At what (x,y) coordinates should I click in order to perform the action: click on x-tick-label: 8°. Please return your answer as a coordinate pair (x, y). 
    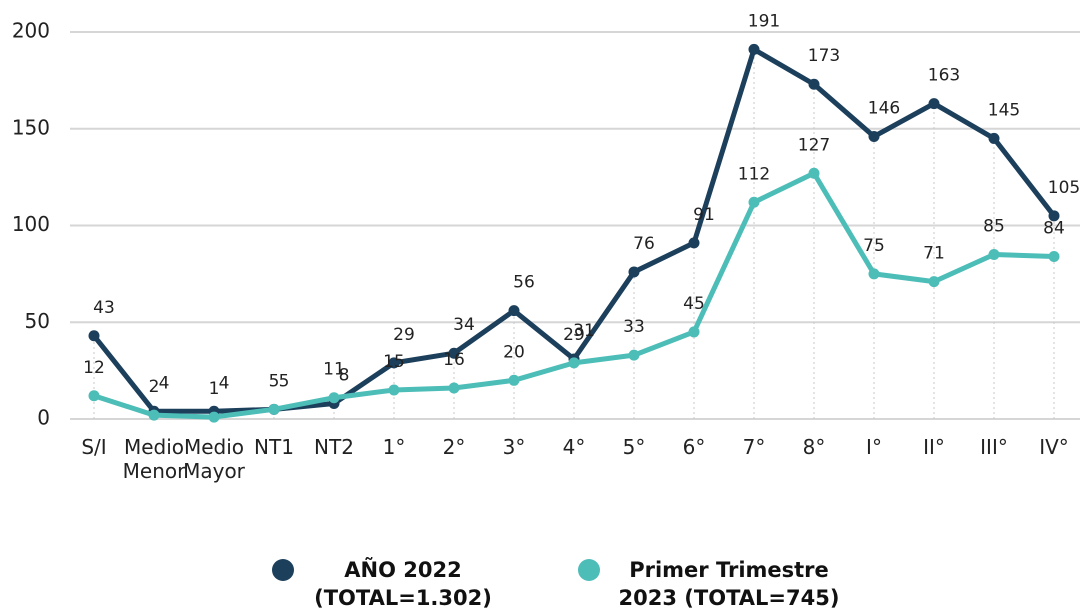
    Looking at the image, I should click on (814, 447).